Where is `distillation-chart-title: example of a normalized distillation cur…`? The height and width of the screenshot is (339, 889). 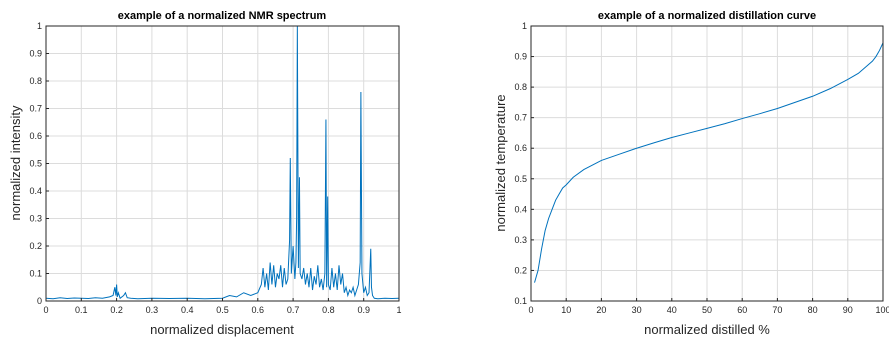
distillation-chart-title: example of a normalized distillation cur… is located at coordinates (707, 16).